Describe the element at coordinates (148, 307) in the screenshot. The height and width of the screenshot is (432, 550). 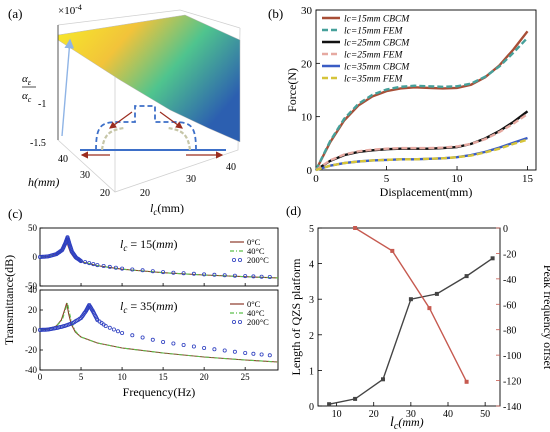
I see `panel-c-annotation-bottom: lc = 35(mm)` at that location.